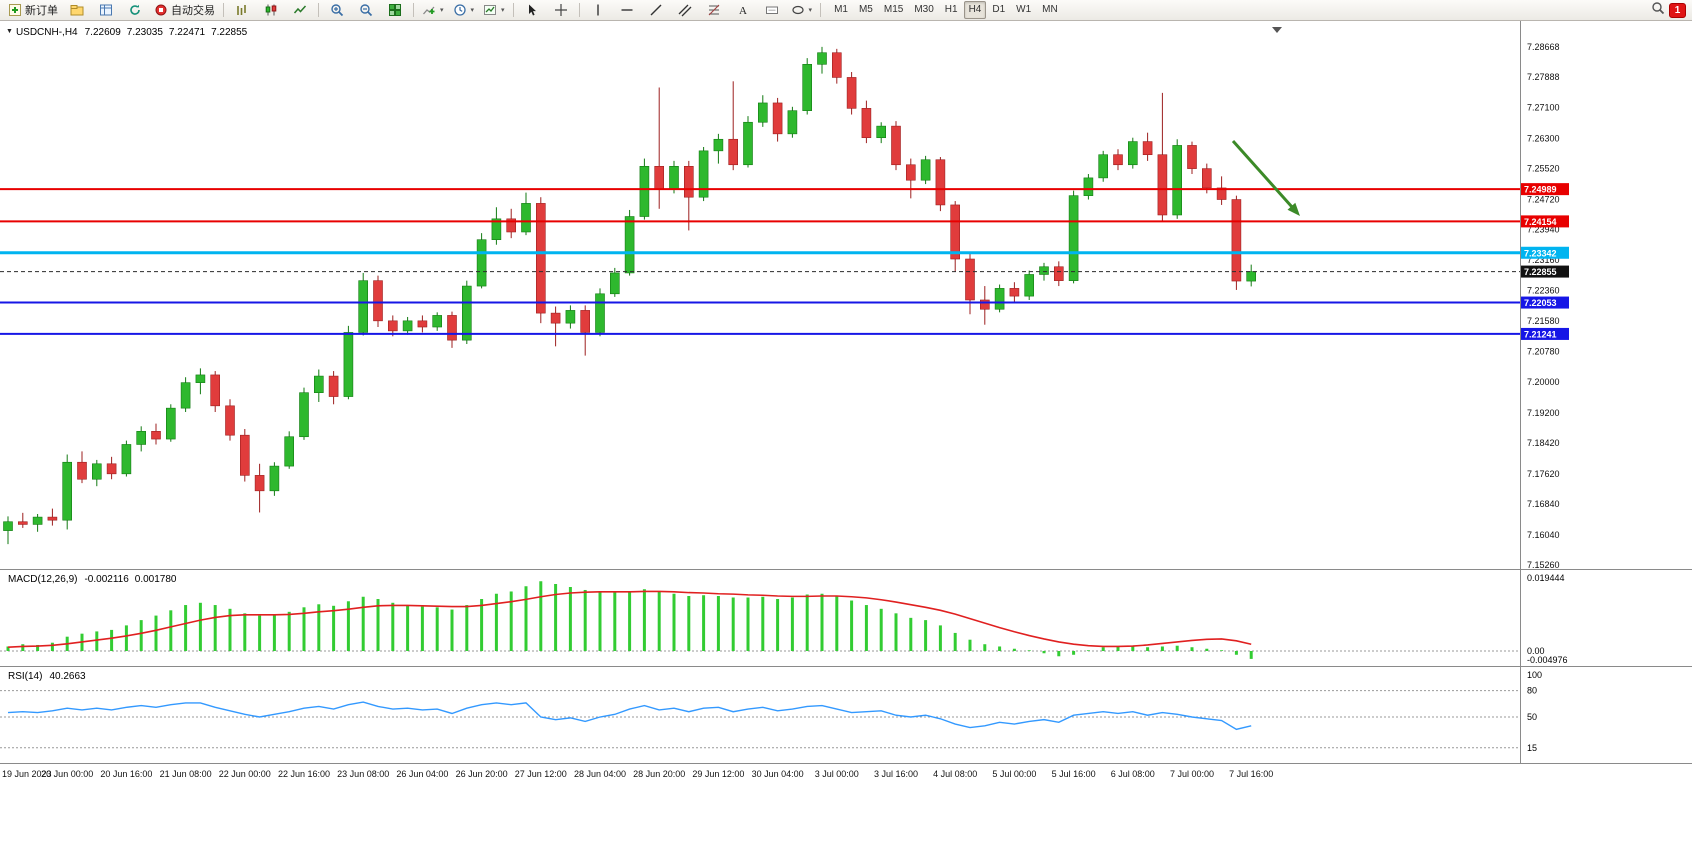  Describe the element at coordinates (1543, 535) in the screenshot. I see `svg-text: 7.16040` at that location.